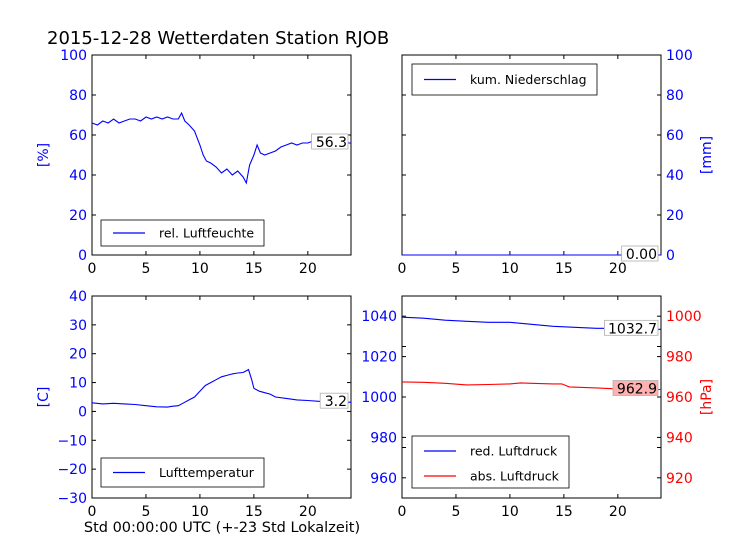 Image resolution: width=736 pixels, height=552 pixels. Describe the element at coordinates (44, 155) in the screenshot. I see `humidity-y-axis-label: [%]` at that location.